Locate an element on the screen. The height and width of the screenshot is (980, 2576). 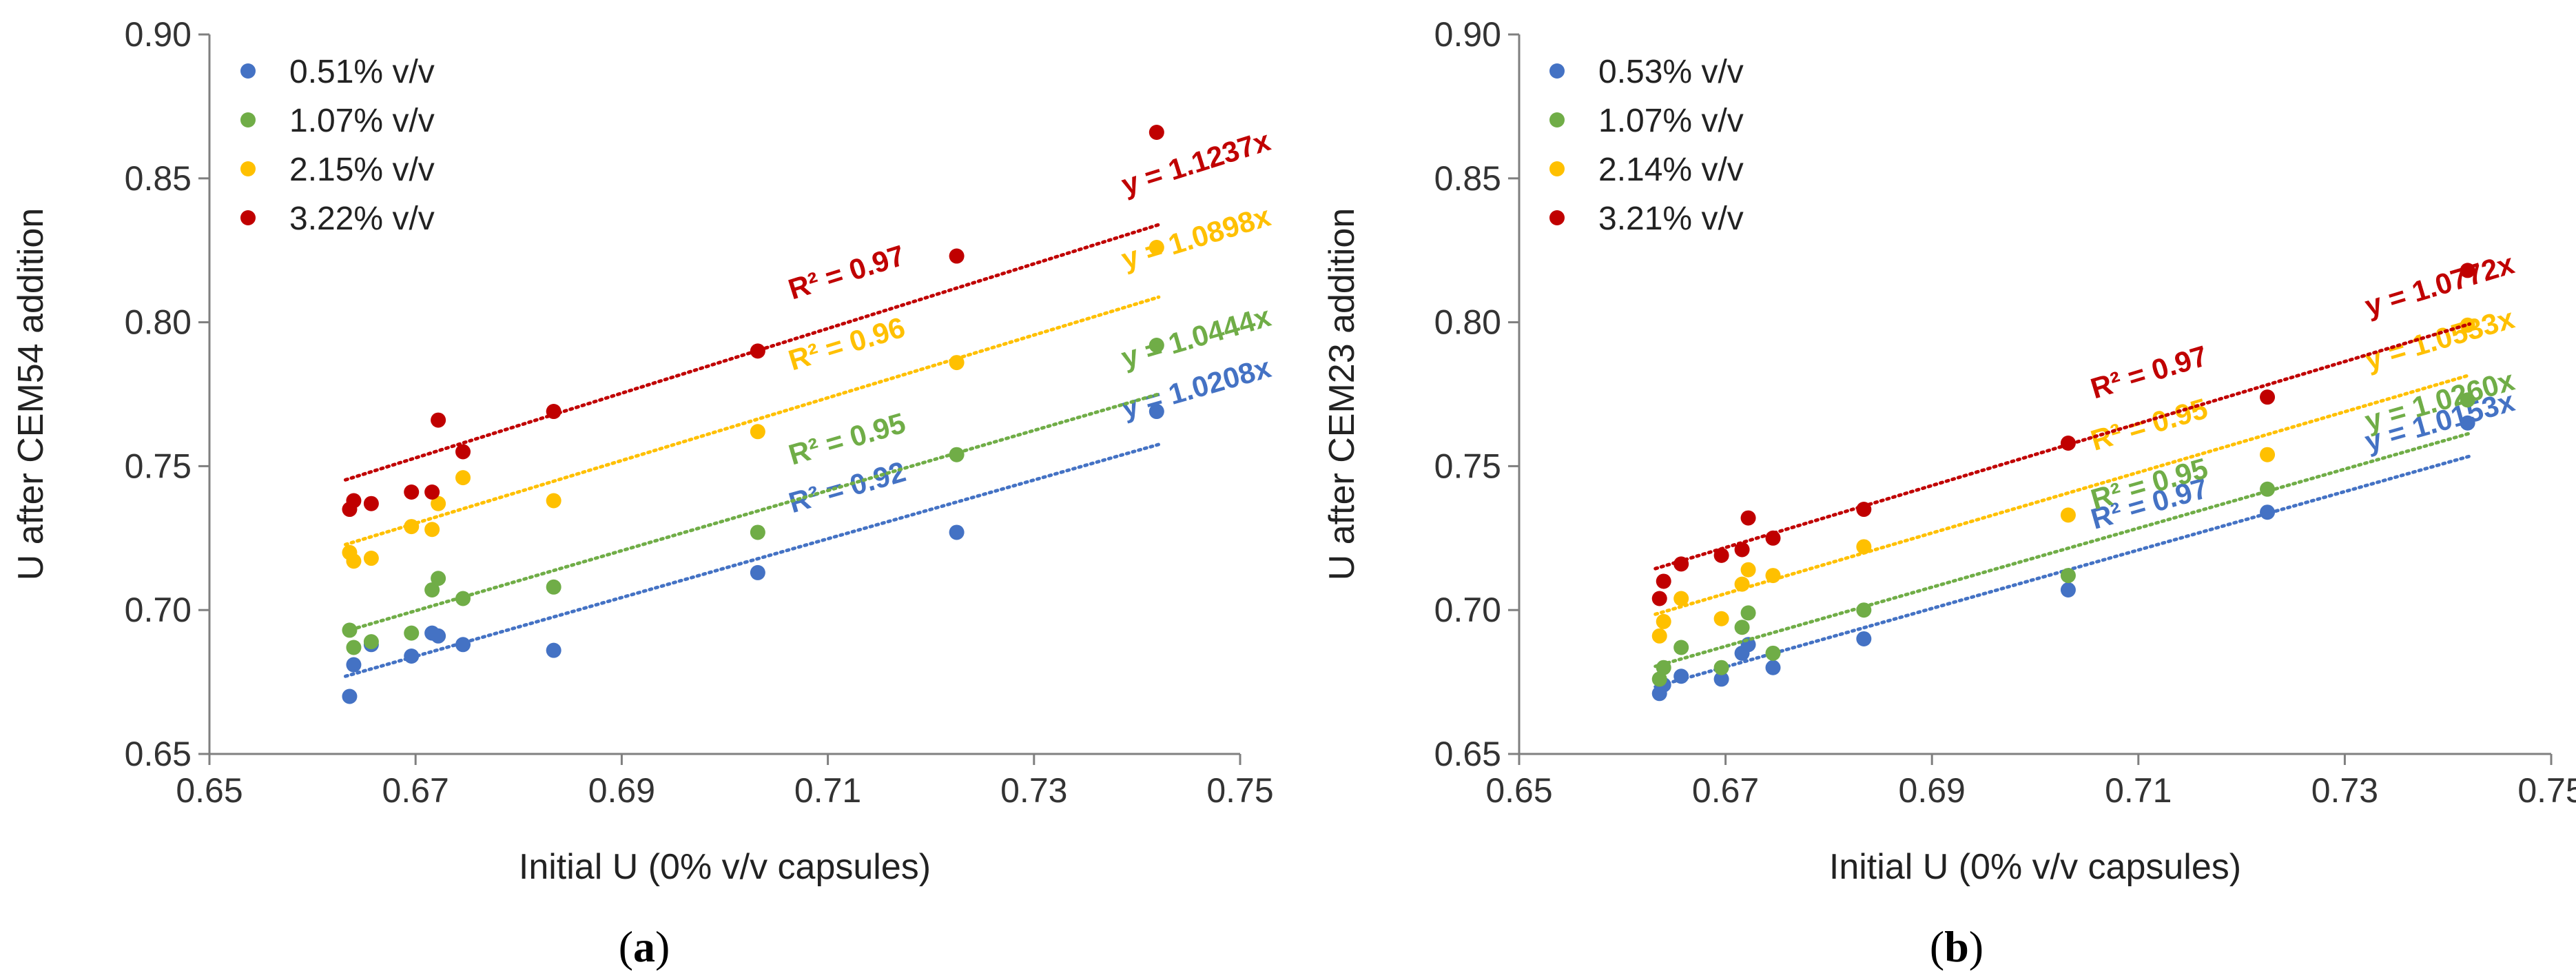
x-tick-label: 0.69 is located at coordinates (1932, 790).